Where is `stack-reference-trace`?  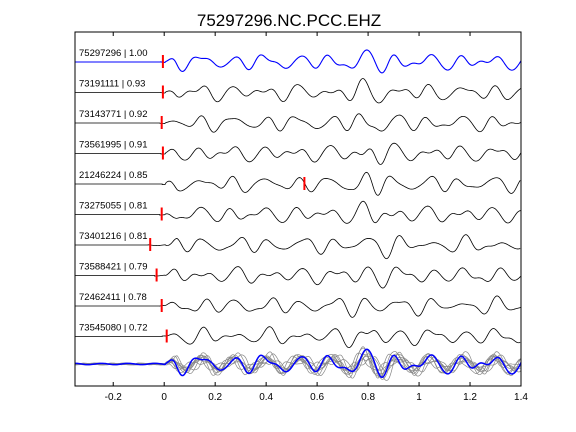 stack-reference-trace is located at coordinates (298, 363).